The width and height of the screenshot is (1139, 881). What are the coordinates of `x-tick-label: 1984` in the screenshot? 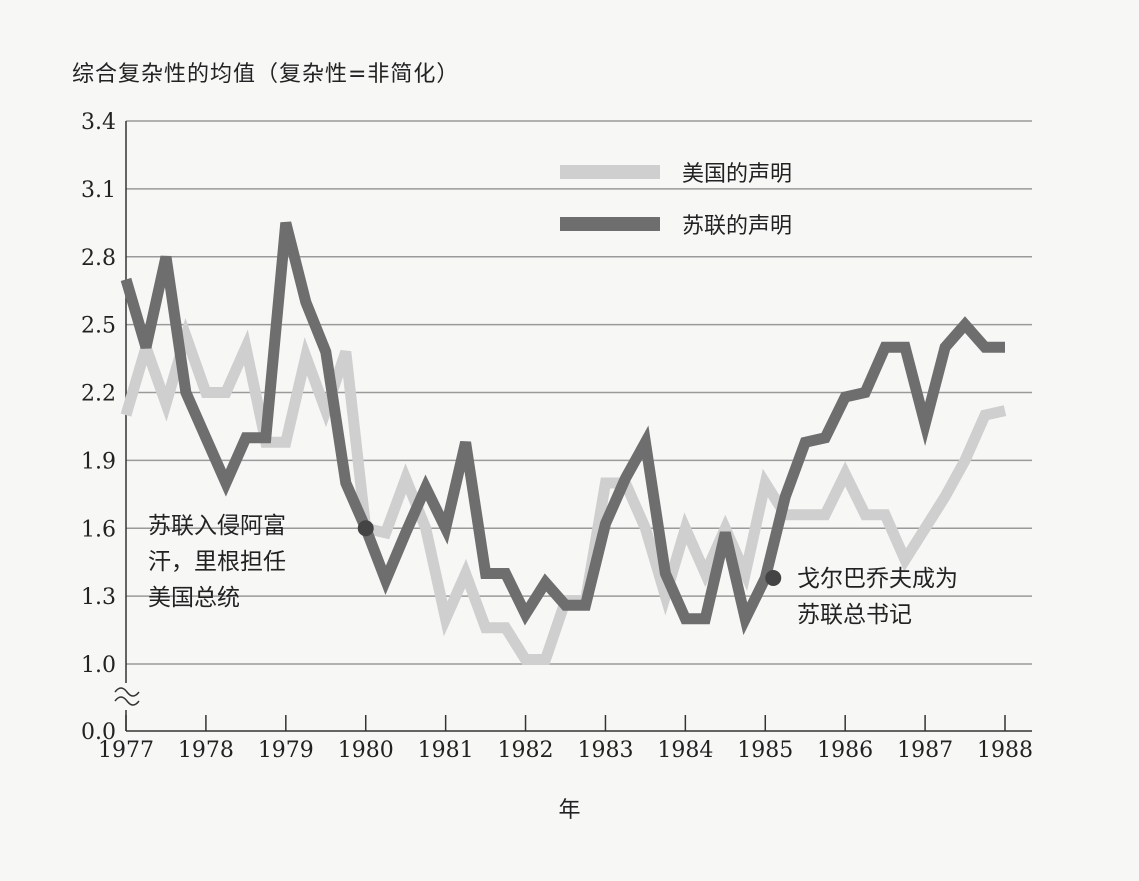 It's located at (685, 750).